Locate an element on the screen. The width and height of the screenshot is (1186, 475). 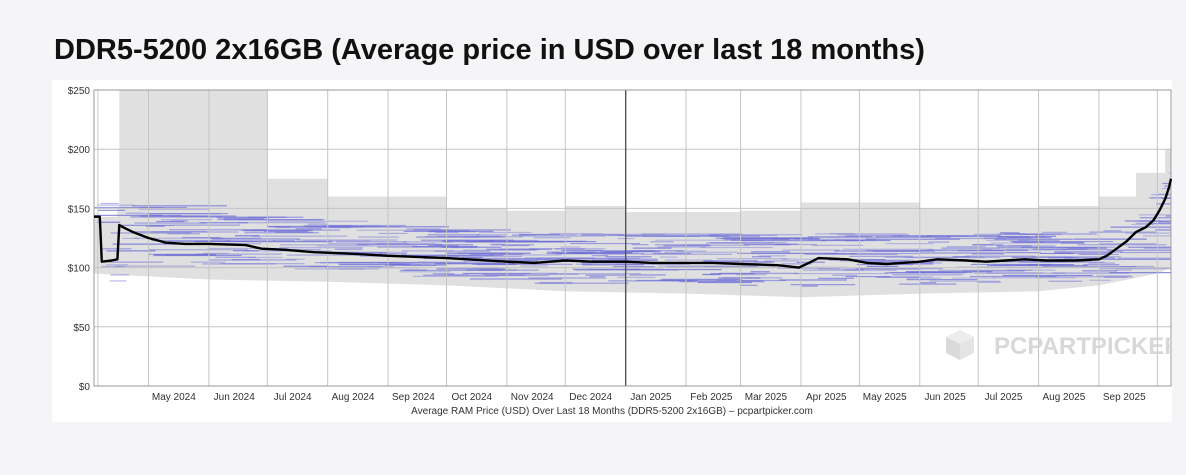
pcpartpicker-logo-icon is located at coordinates (960, 345).